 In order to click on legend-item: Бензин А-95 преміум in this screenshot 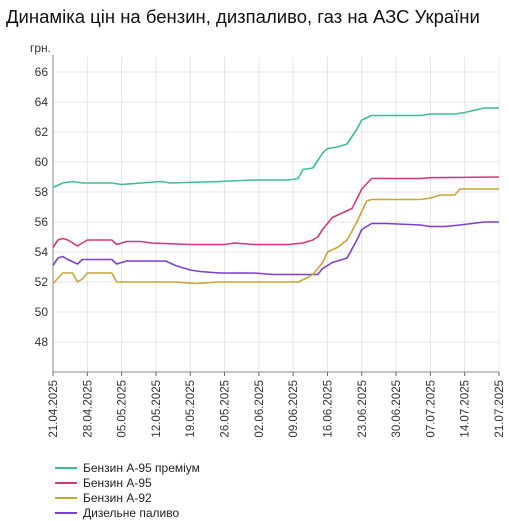, I will do `click(127, 467)`.